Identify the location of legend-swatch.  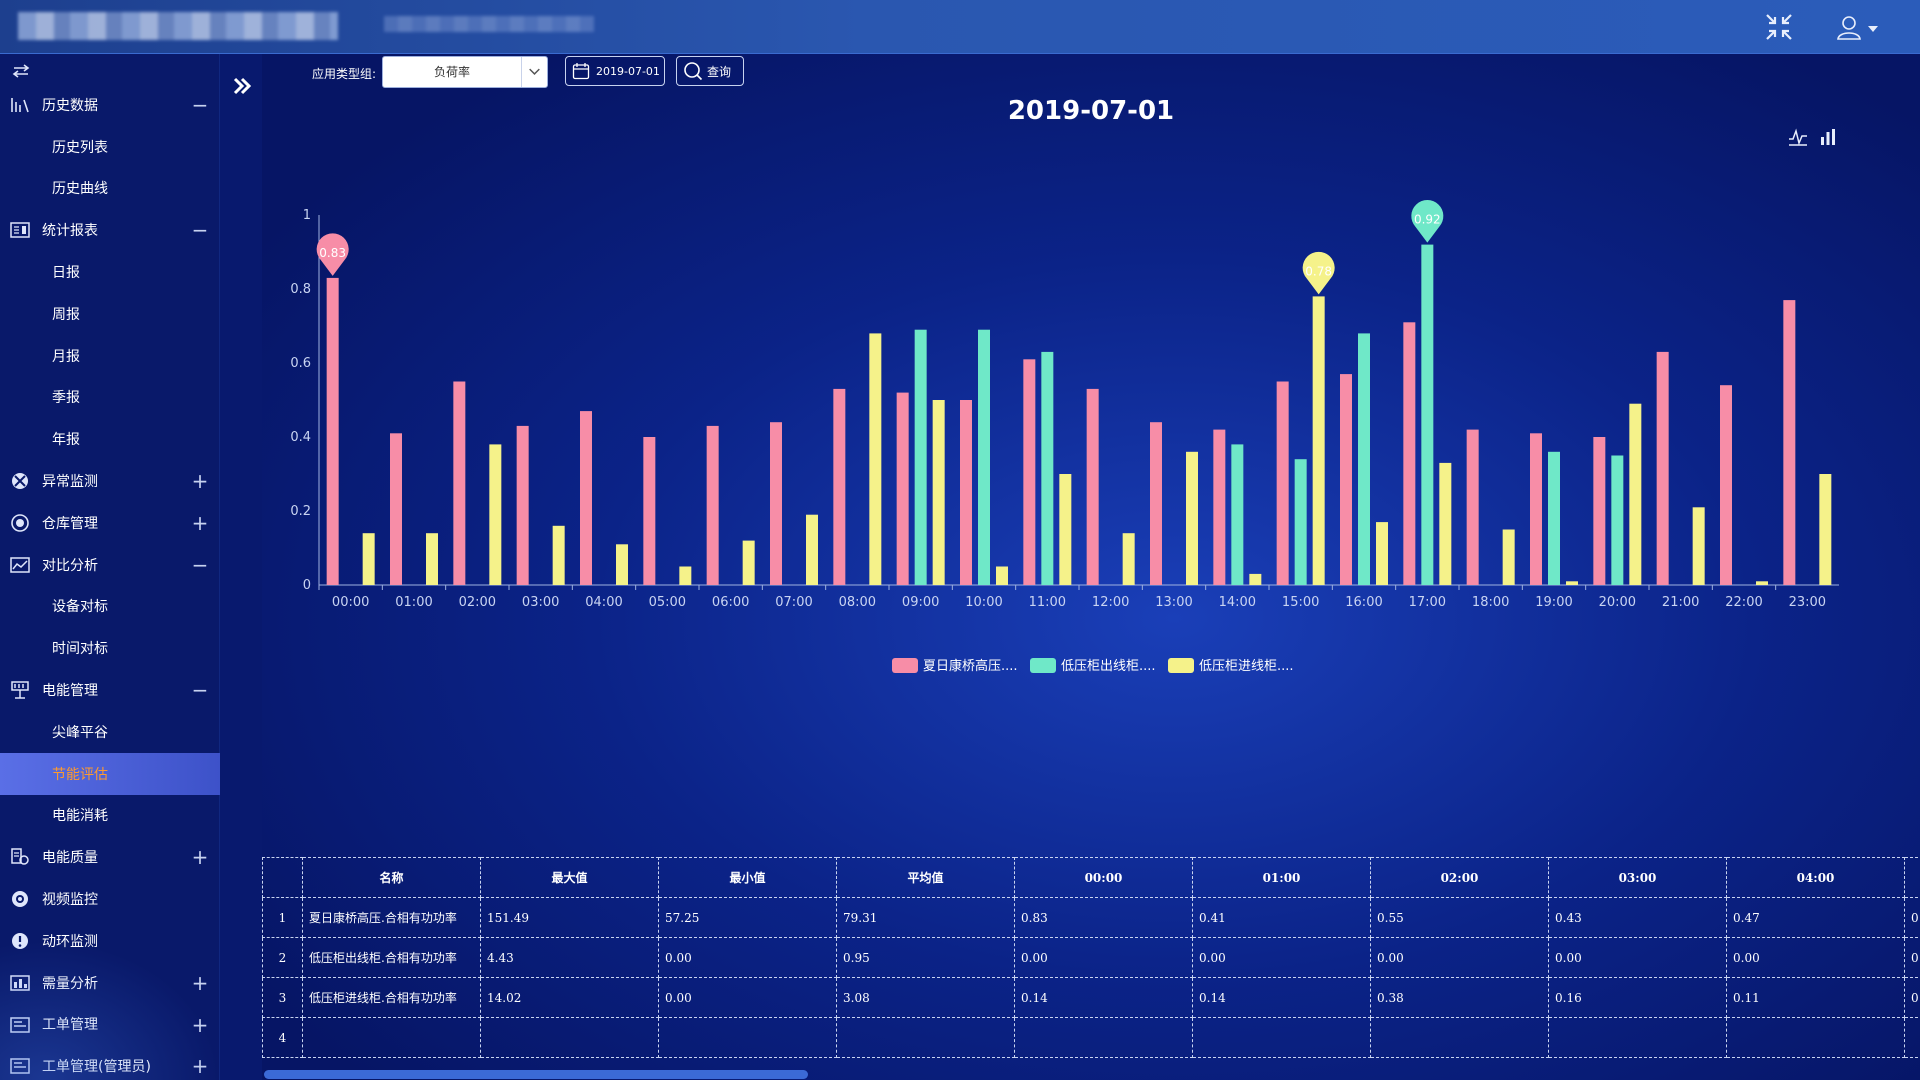
(905, 665).